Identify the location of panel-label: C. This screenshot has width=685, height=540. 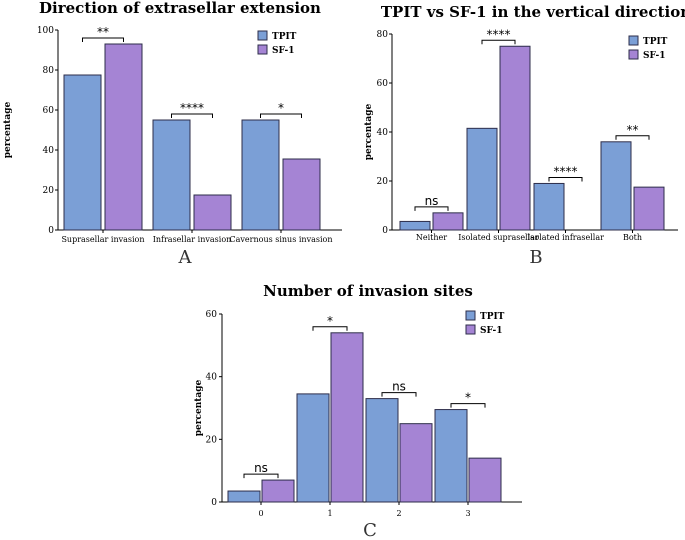
(370, 530).